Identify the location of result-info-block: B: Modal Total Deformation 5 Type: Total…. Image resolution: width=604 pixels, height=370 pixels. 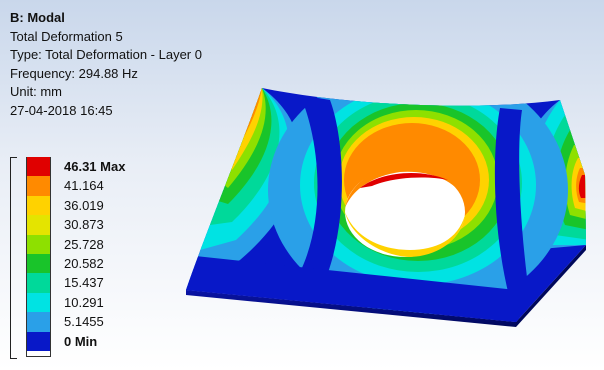
(106, 64).